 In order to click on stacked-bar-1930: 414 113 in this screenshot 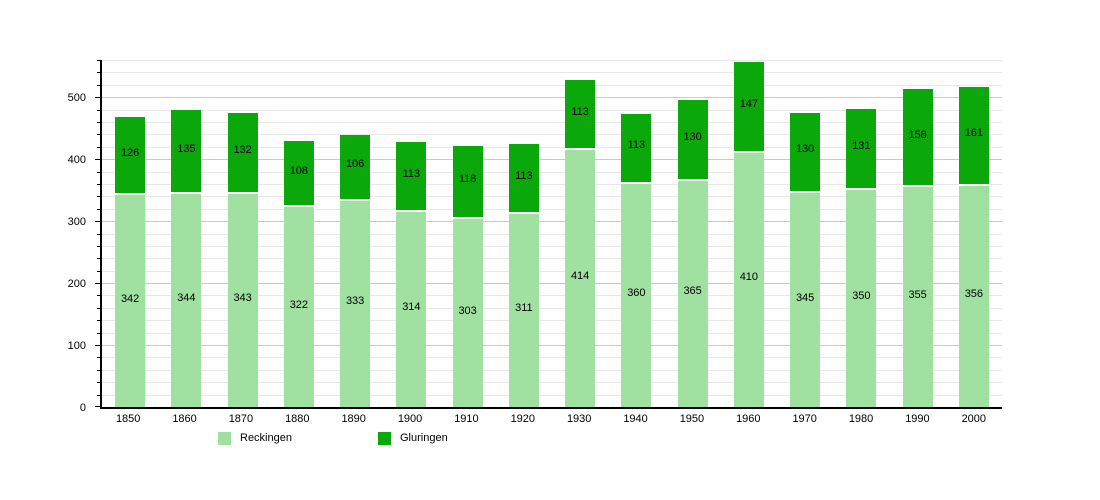, I will do `click(580, 243)`.